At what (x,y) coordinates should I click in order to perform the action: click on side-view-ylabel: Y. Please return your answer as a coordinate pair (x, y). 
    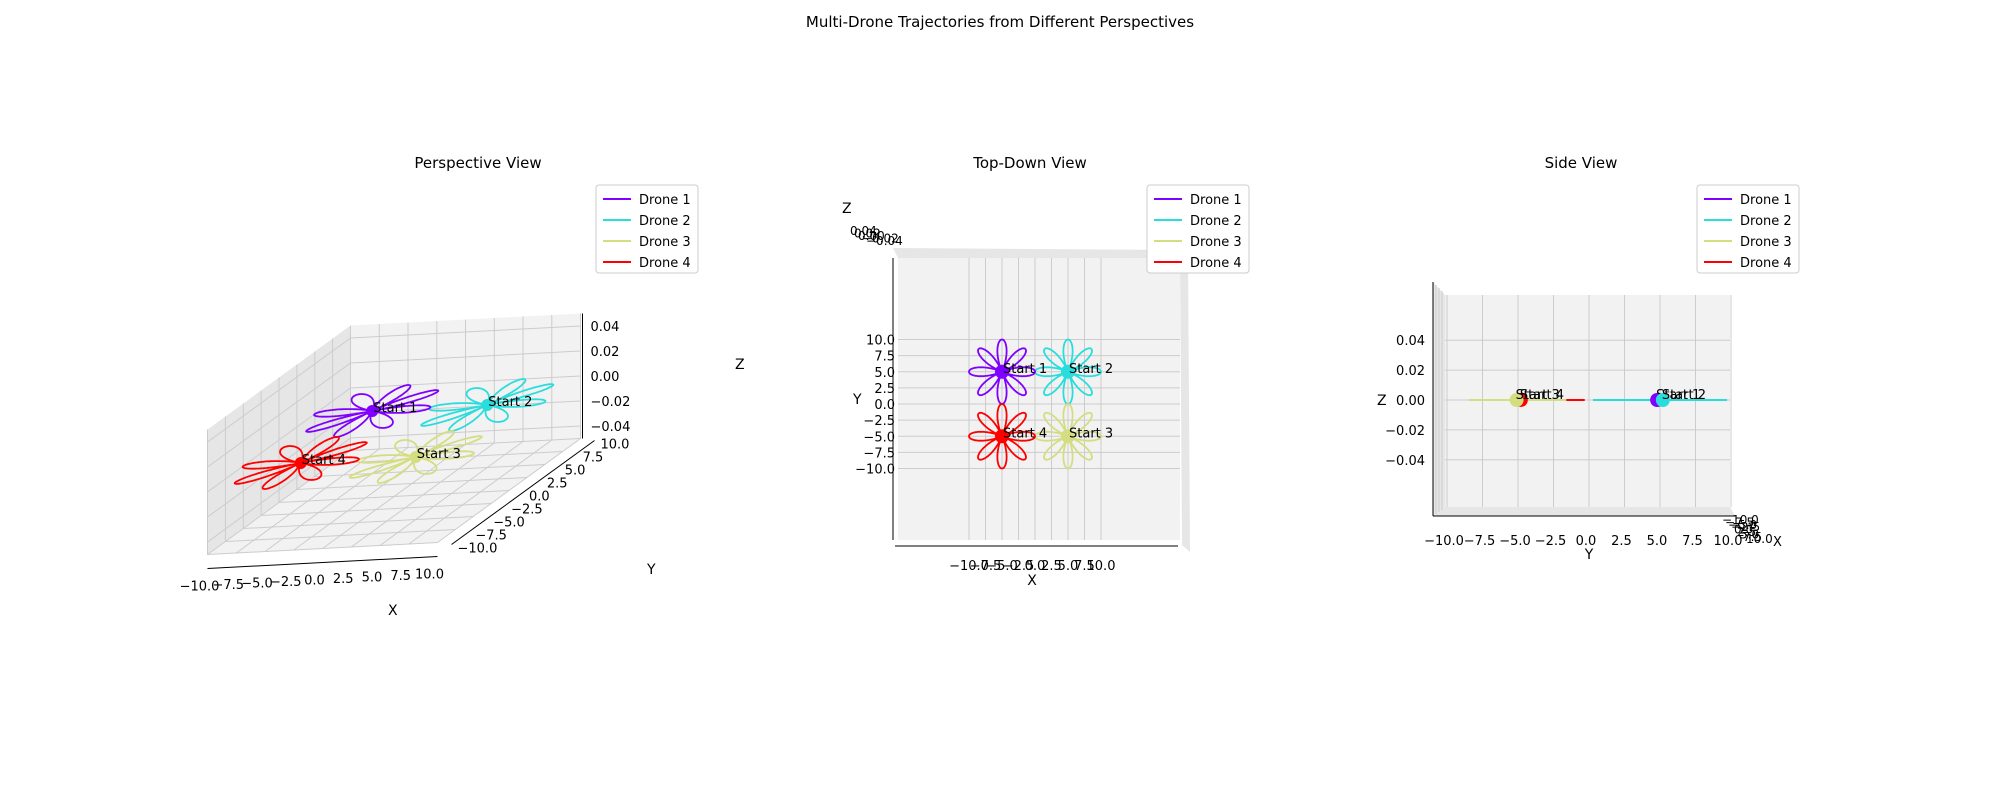
    Looking at the image, I should click on (1589, 555).